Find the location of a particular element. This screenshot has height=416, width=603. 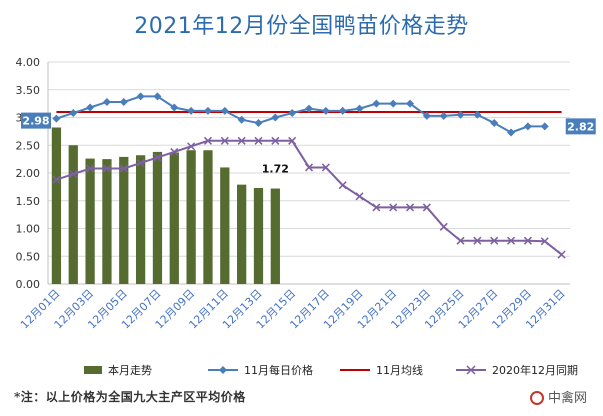

chart-title: 2021年12月份全国鸭苗价格走势 is located at coordinates (301, 26).